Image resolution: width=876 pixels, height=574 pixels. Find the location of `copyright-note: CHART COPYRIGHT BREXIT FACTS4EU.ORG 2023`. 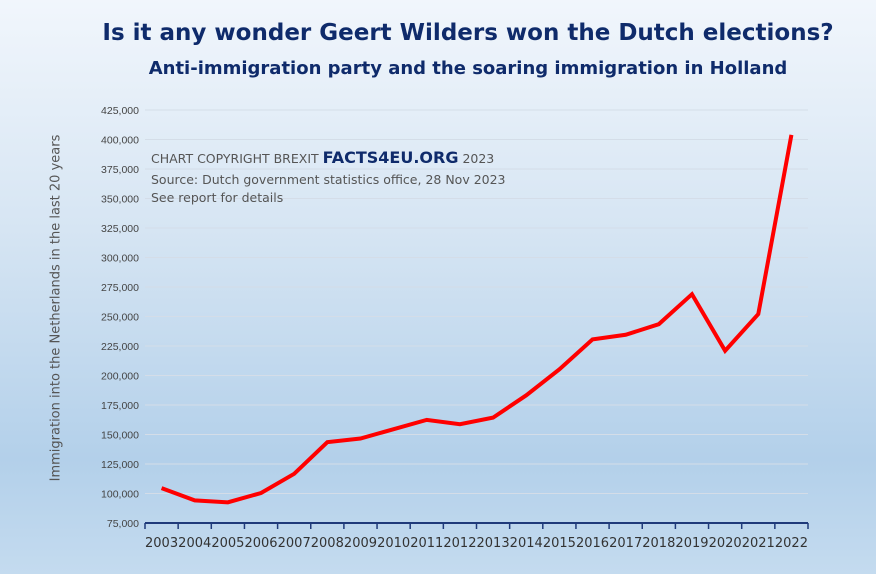

copyright-note: CHART COPYRIGHT BREXIT FACTS4EU.ORG 2023 is located at coordinates (322, 157).